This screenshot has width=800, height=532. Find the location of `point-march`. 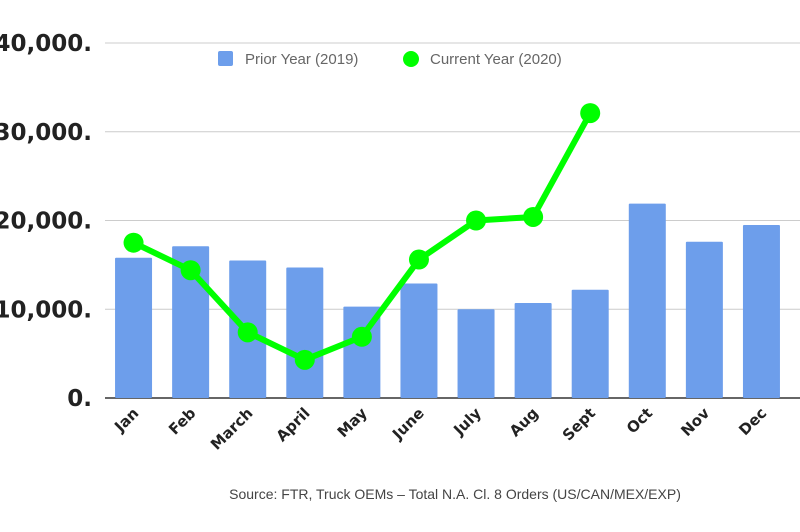

point-march is located at coordinates (247, 332).